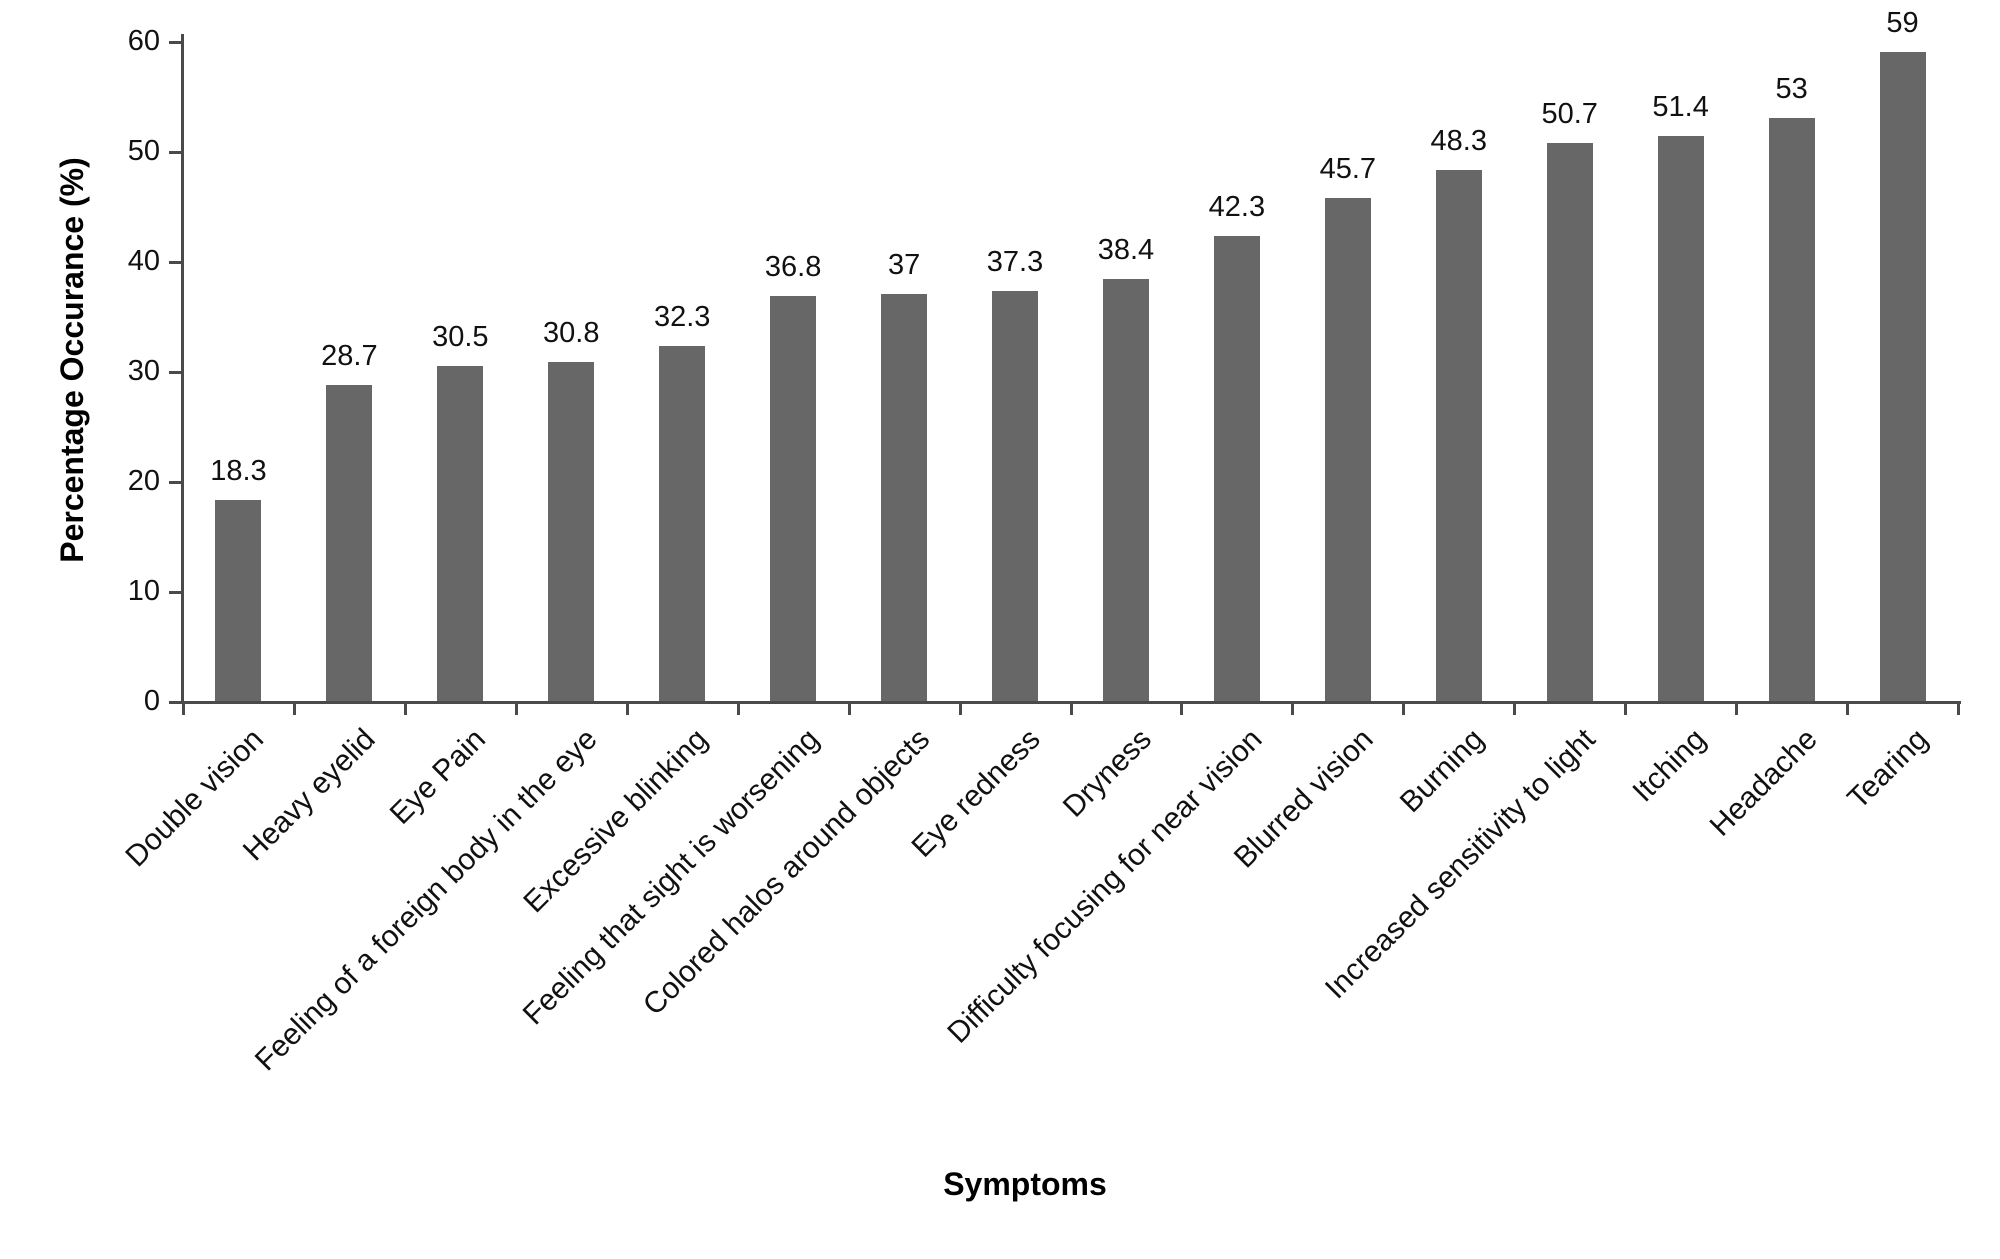 The height and width of the screenshot is (1259, 2000). I want to click on bar-value-label: 59, so click(1902, 23).